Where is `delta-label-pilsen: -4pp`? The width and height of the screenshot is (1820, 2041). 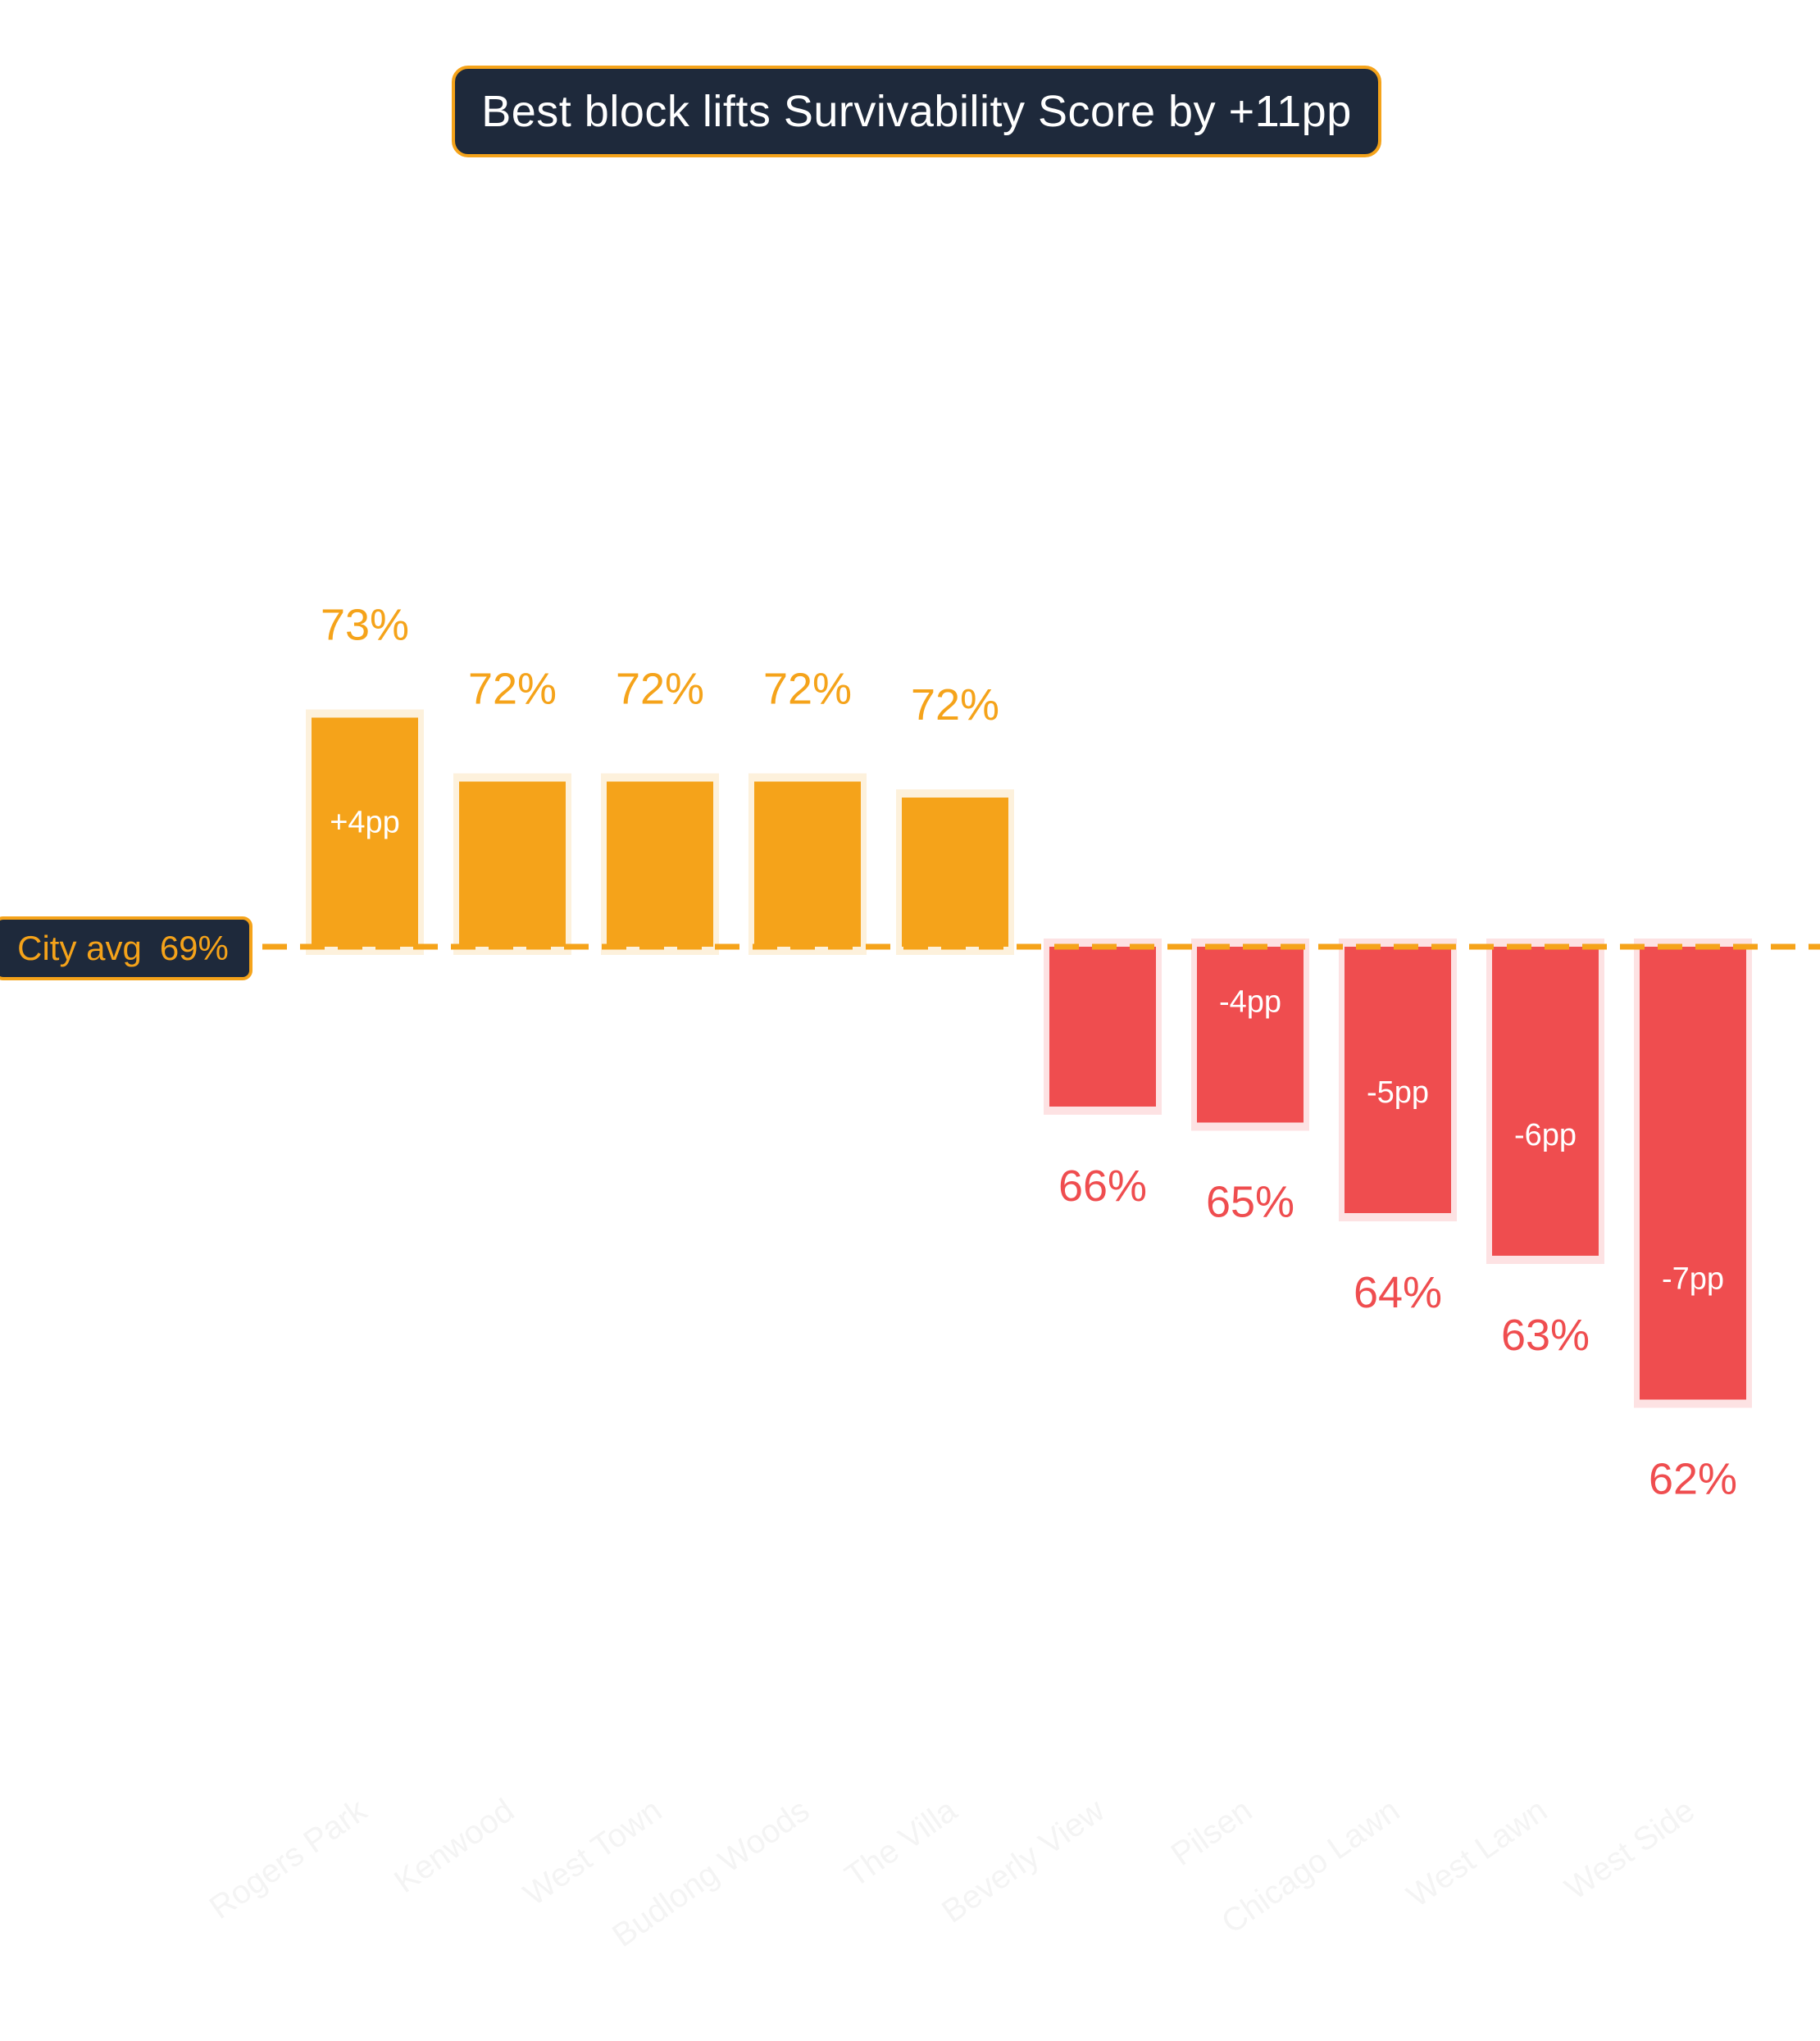 delta-label-pilsen: -4pp is located at coordinates (1250, 1002).